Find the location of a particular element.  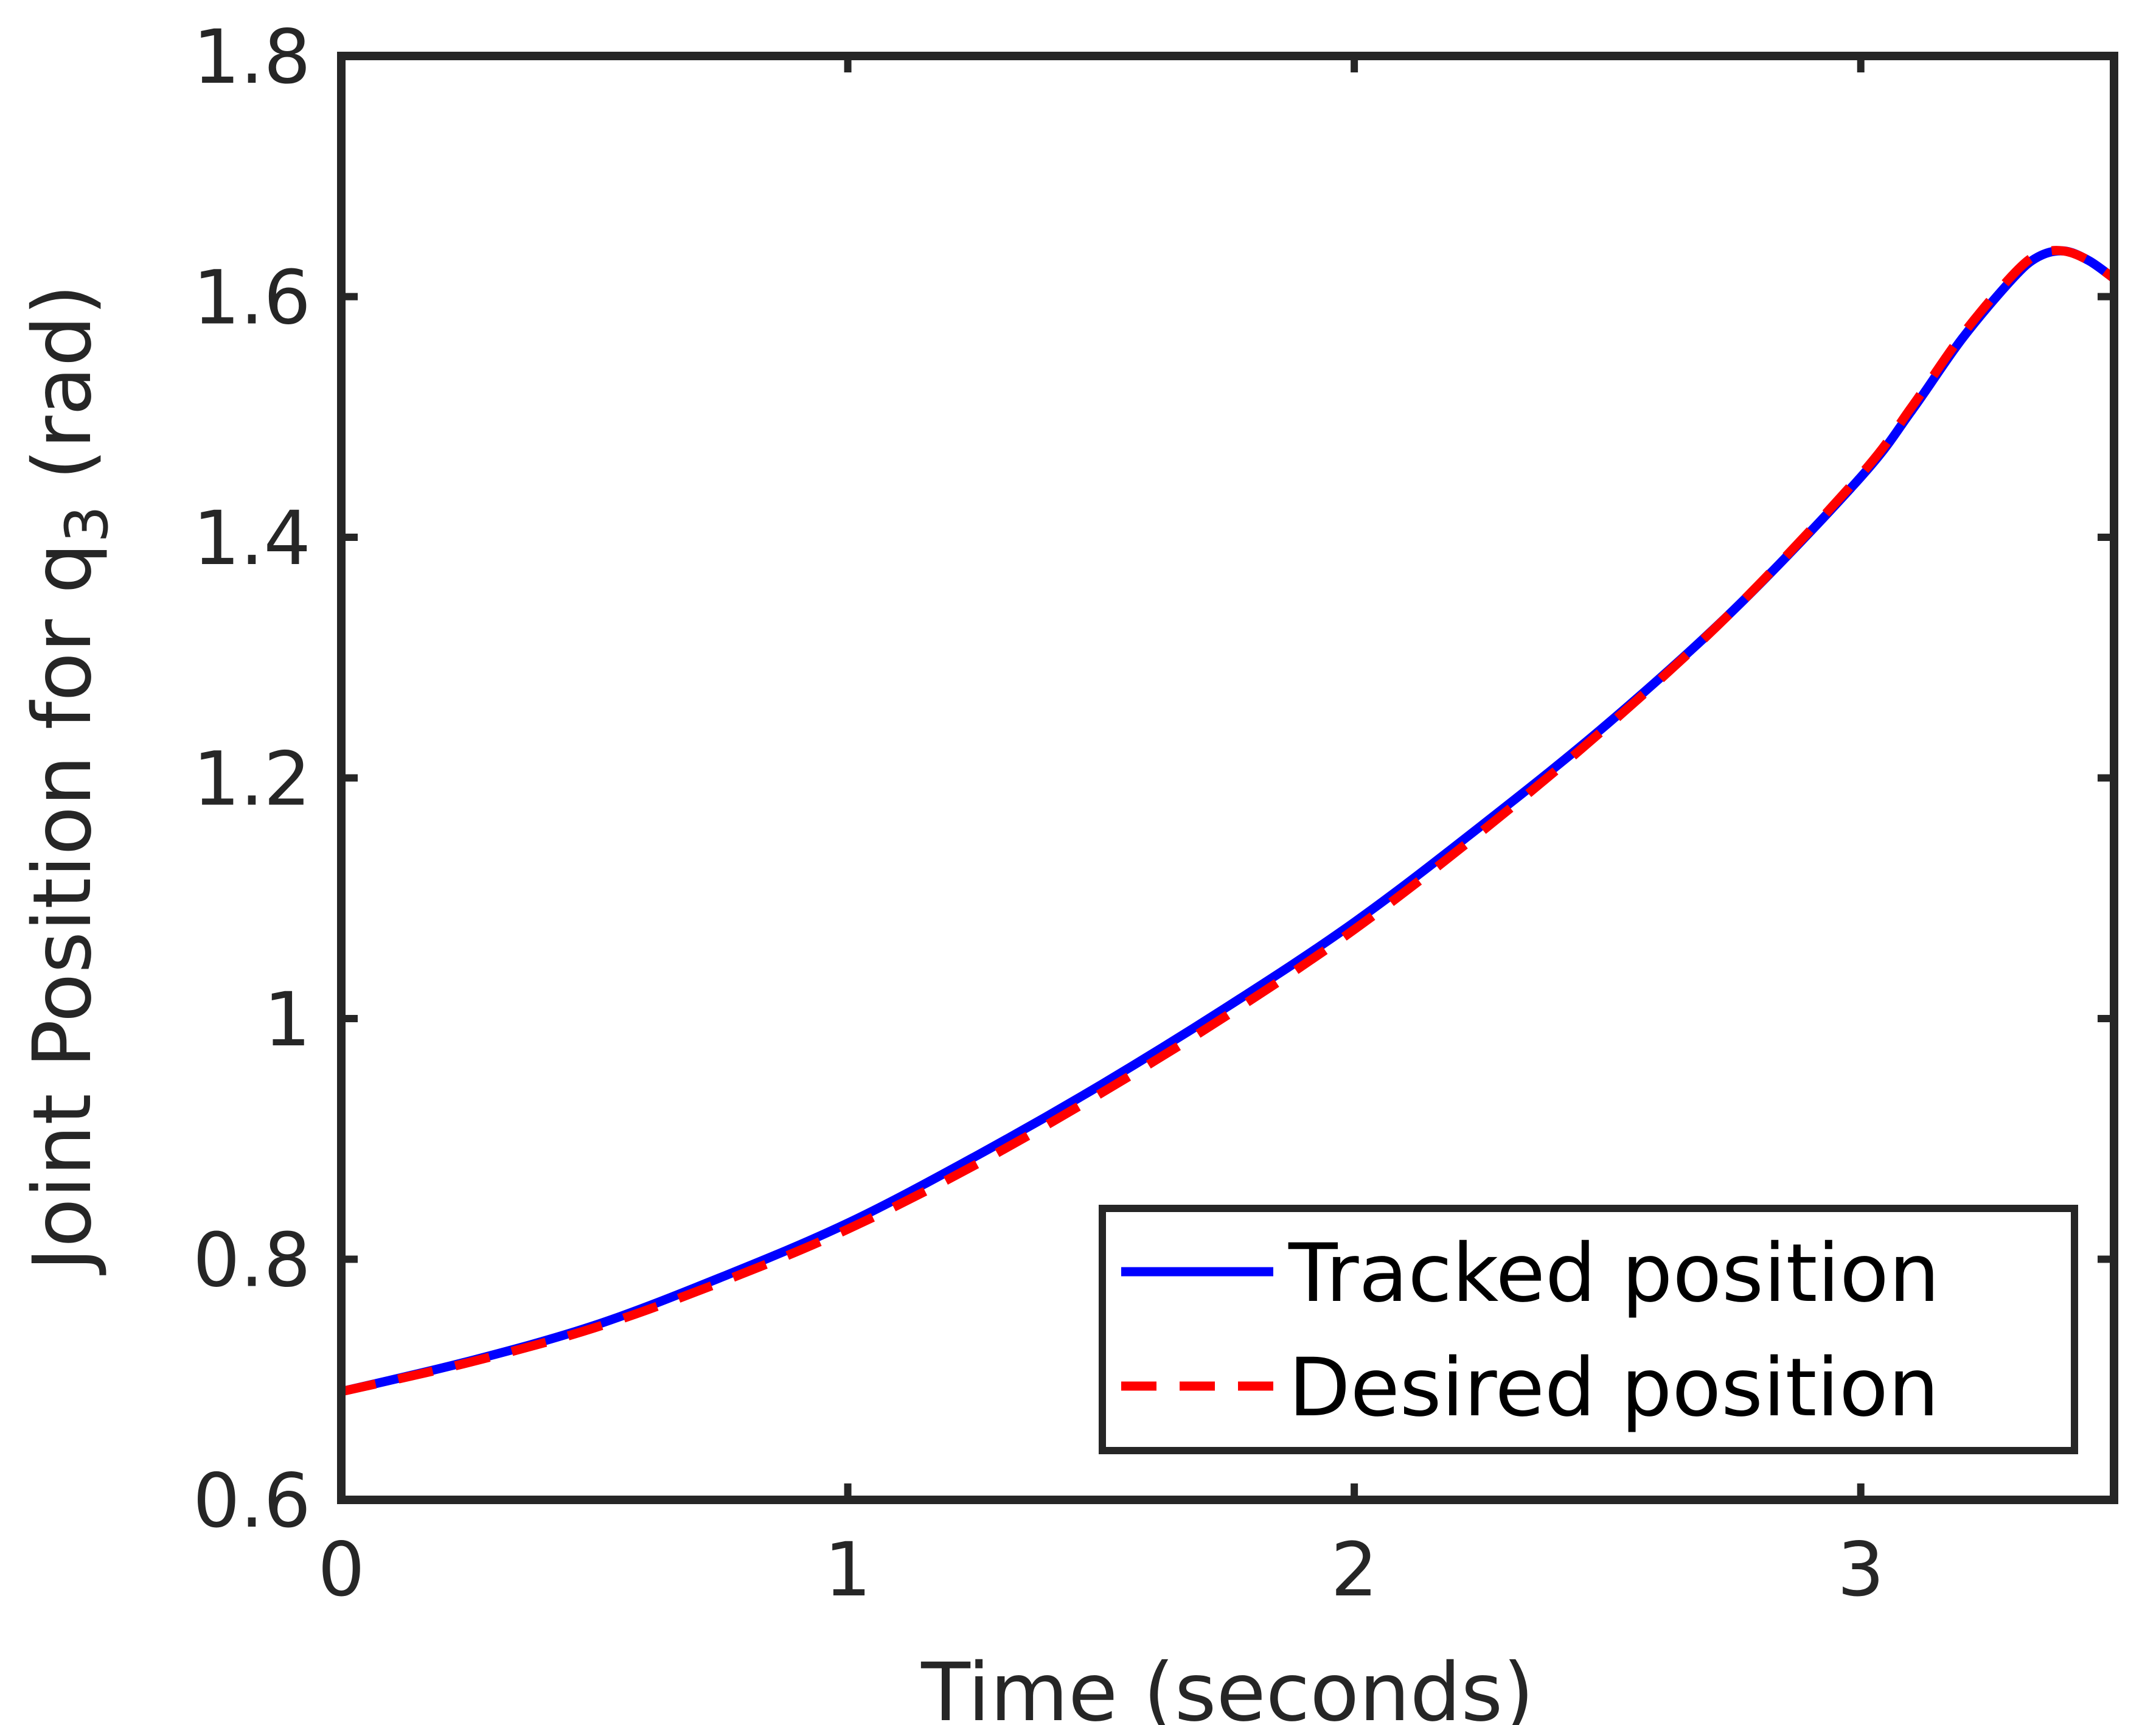

legend-label-tracked: Tracked position is located at coordinates (1614, 1273).